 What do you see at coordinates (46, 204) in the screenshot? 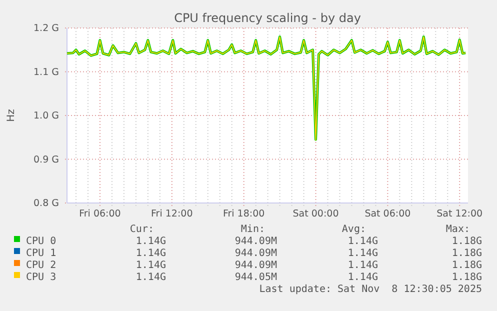
I see `y-tick-label: 0.8 G` at bounding box center [46, 204].